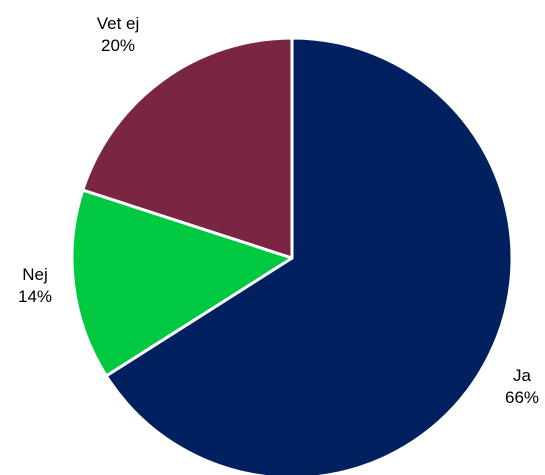 This screenshot has height=475, width=545. Describe the element at coordinates (118, 23) in the screenshot. I see `slice-label-vet-ej: Vet ej` at that location.